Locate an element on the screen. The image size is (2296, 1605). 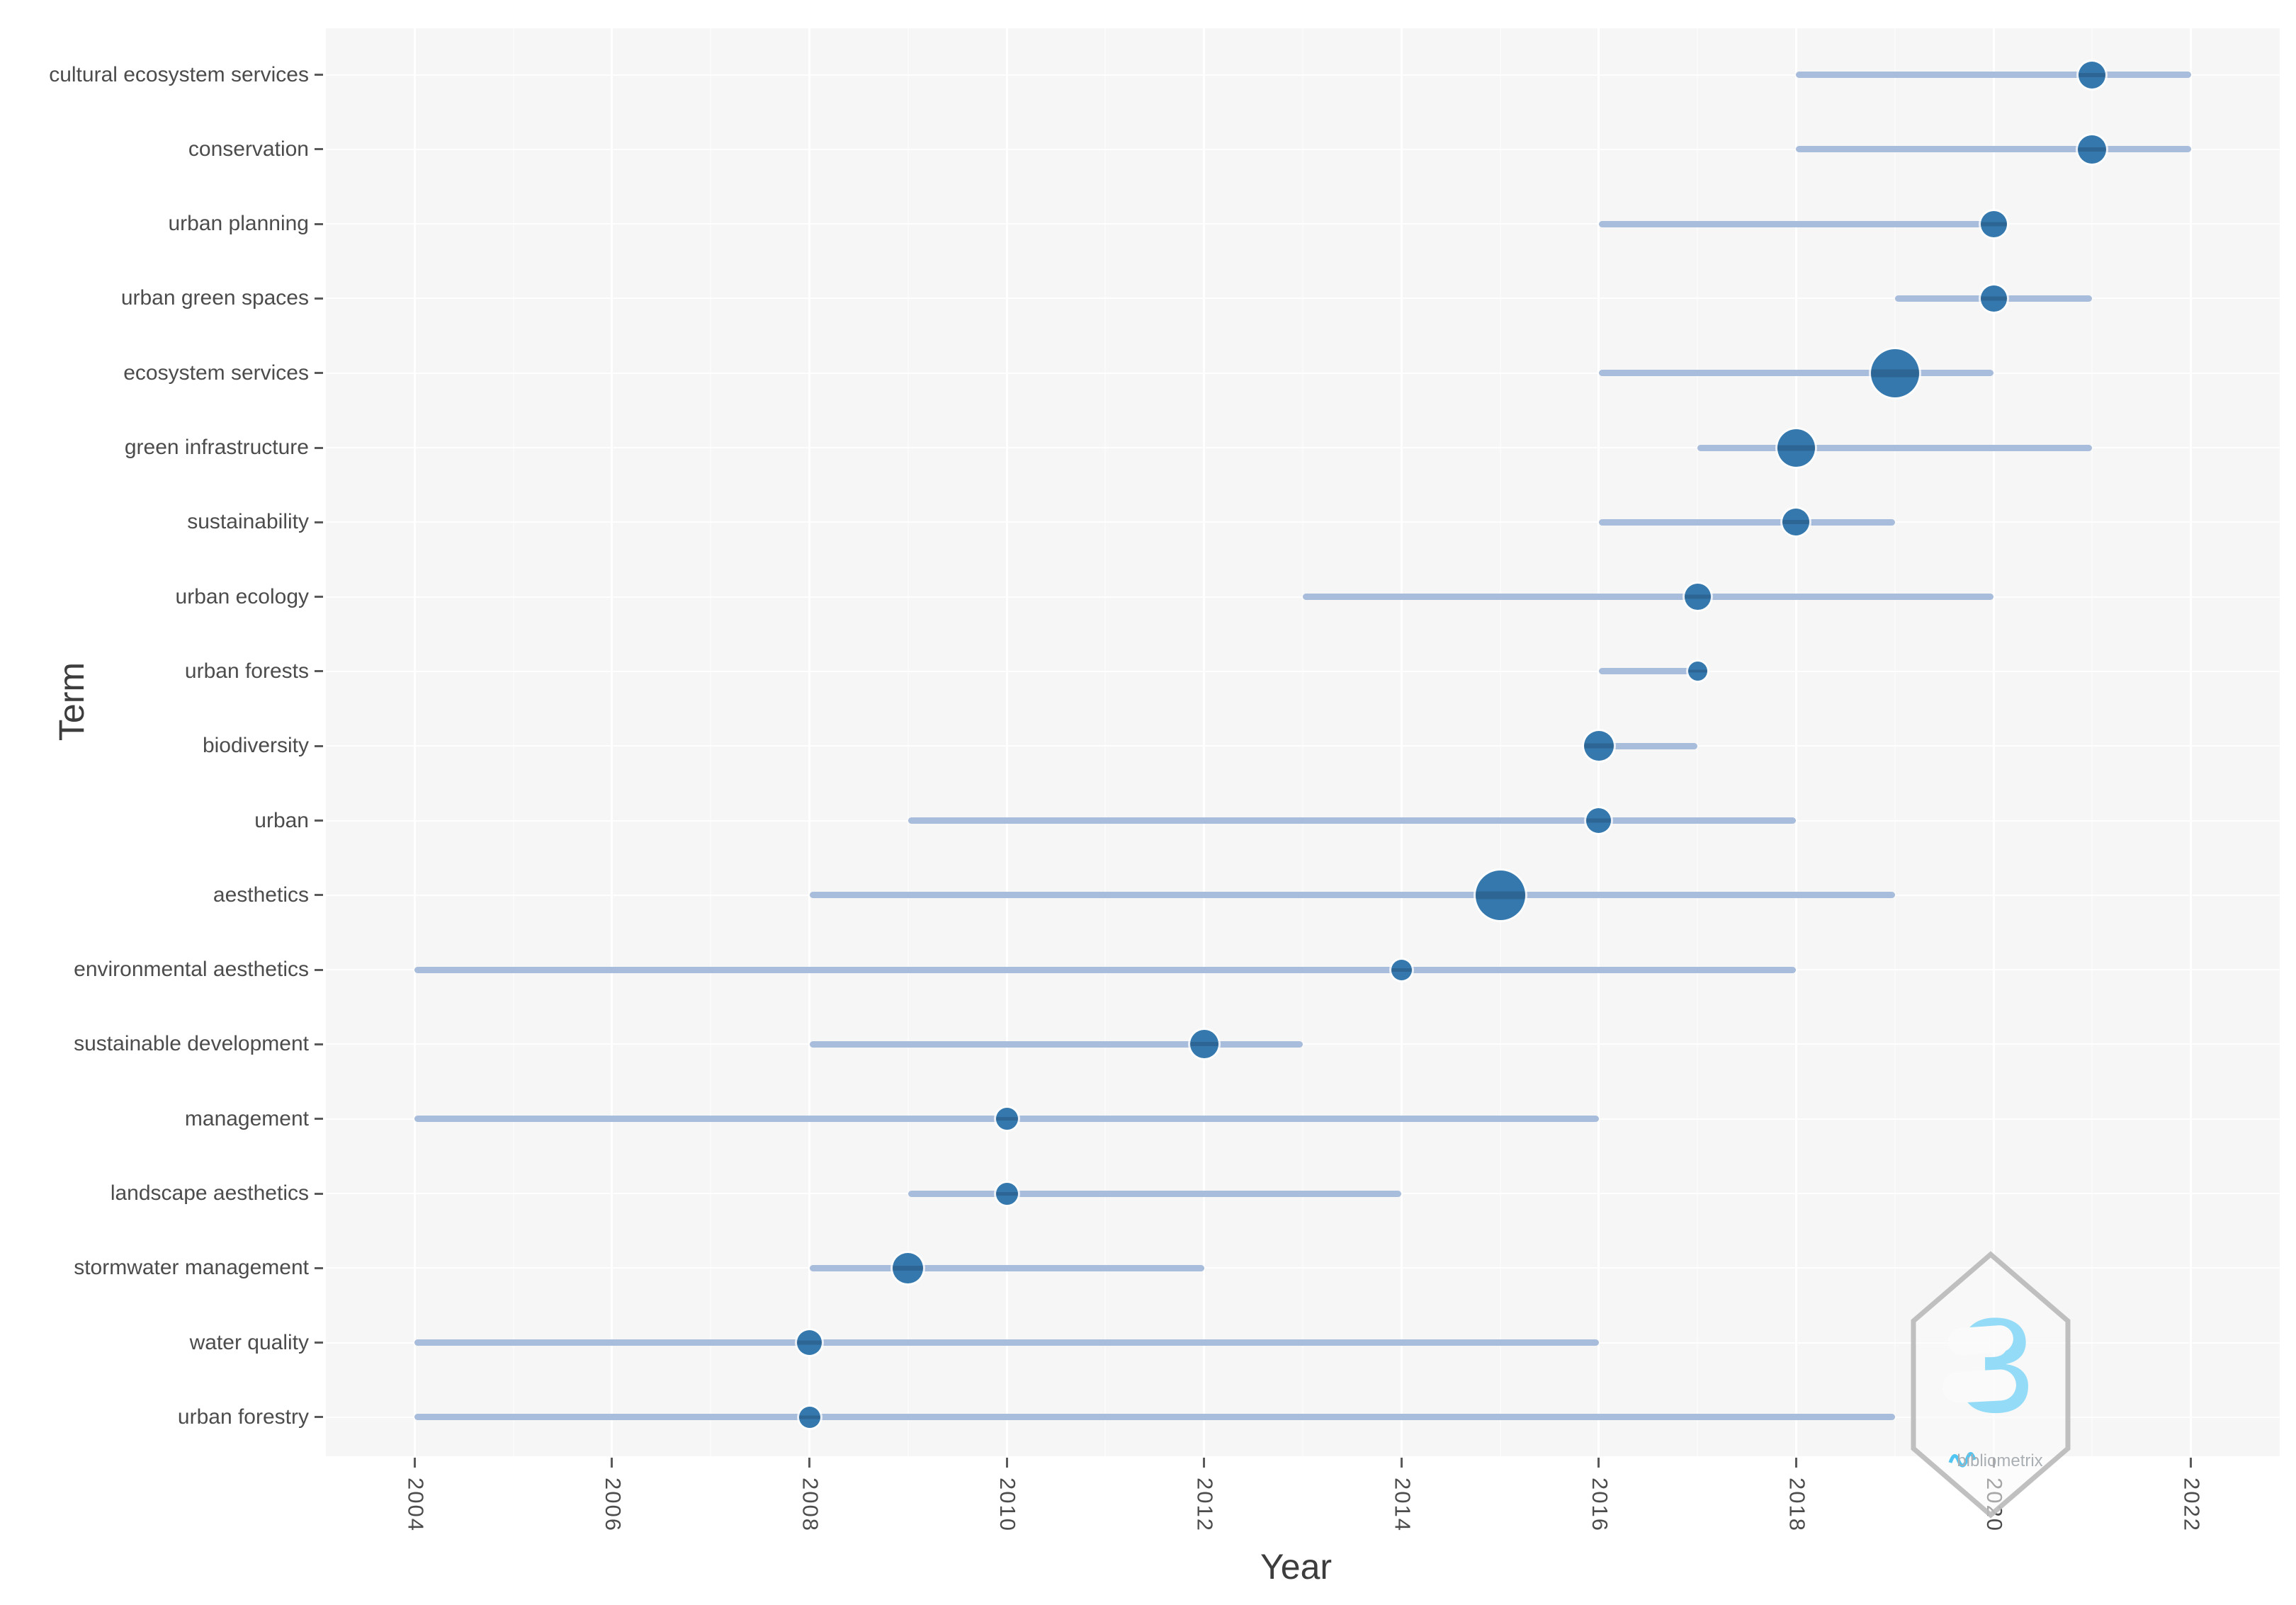
logo-pill-bottom is located at coordinates (1979, 1386).